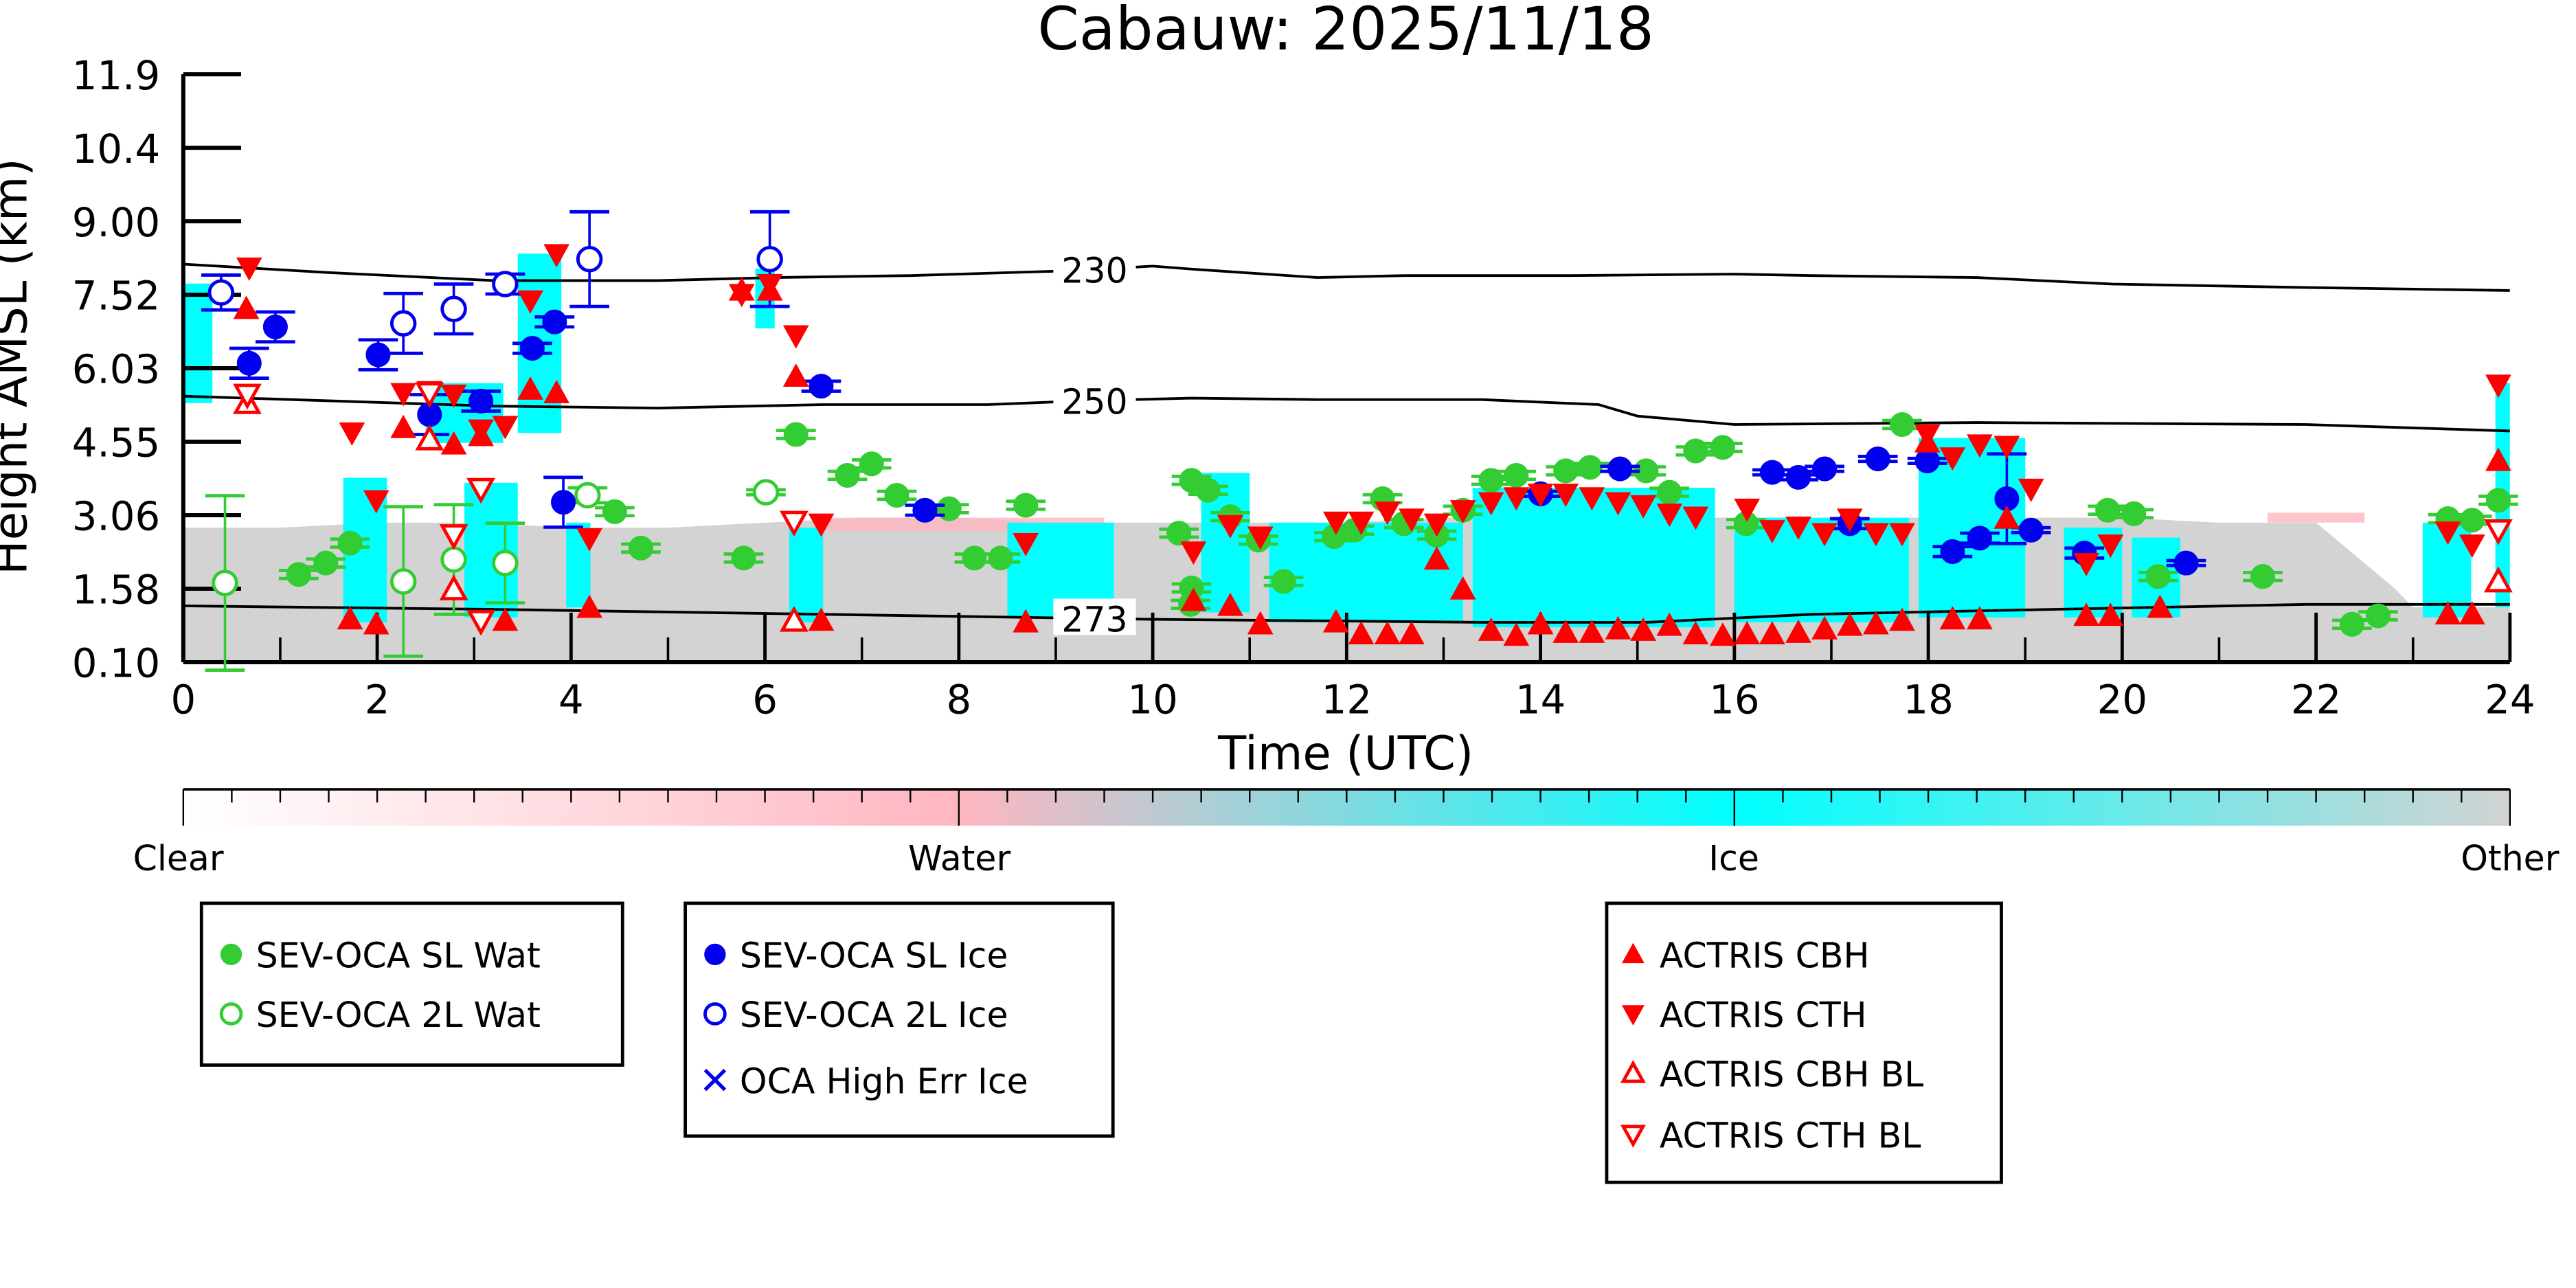 The width and height of the screenshot is (2576, 1288). I want to click on contour-label-bg, so click(1094, 399).